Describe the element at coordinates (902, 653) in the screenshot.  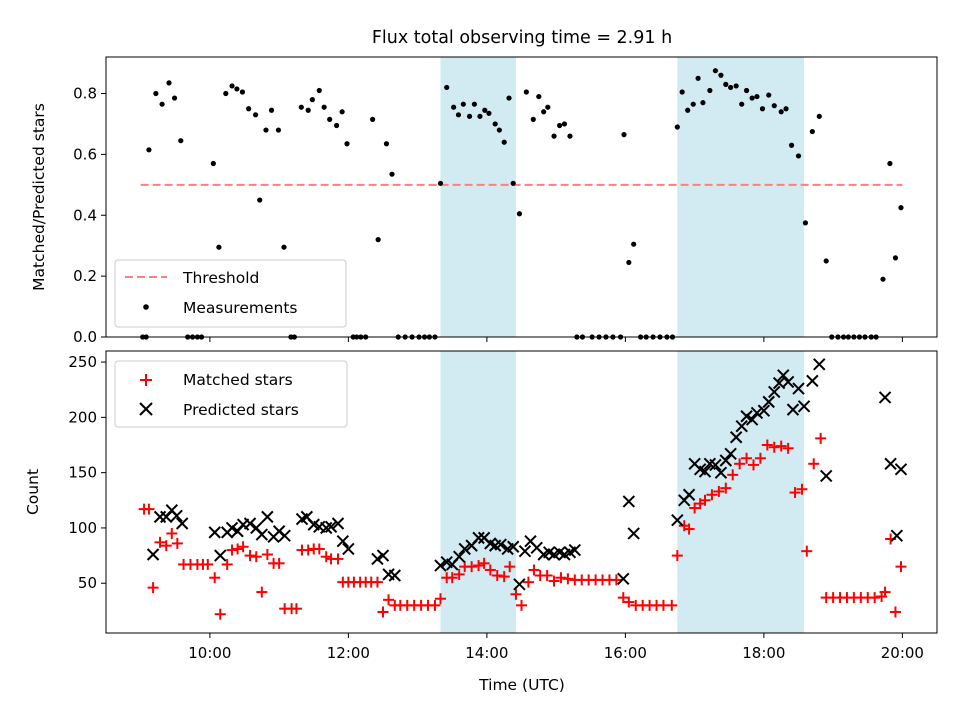
I see `x-tick-label: 20:00` at that location.